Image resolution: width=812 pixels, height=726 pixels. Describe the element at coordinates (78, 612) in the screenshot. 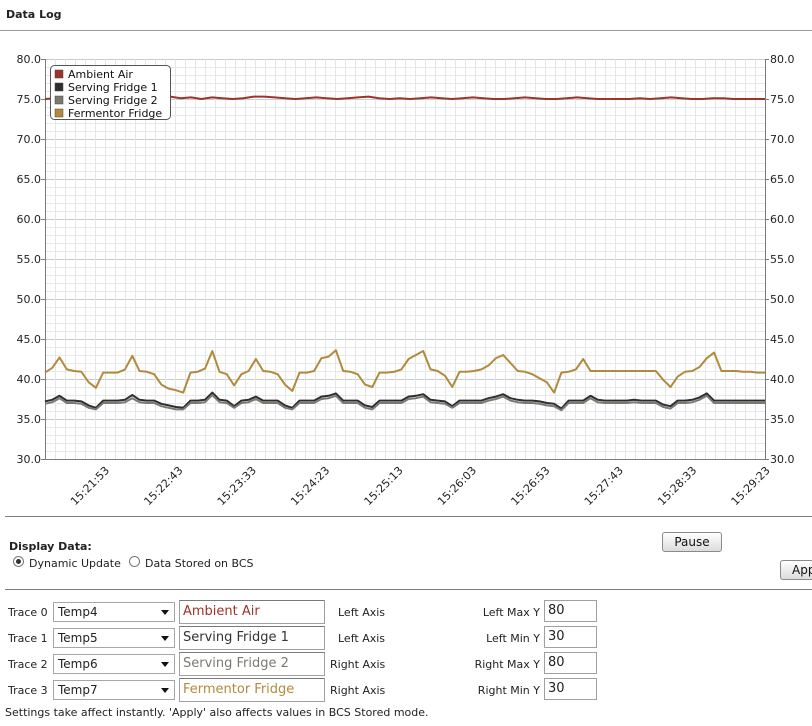

I see `trace-source-value: Temp4` at that location.